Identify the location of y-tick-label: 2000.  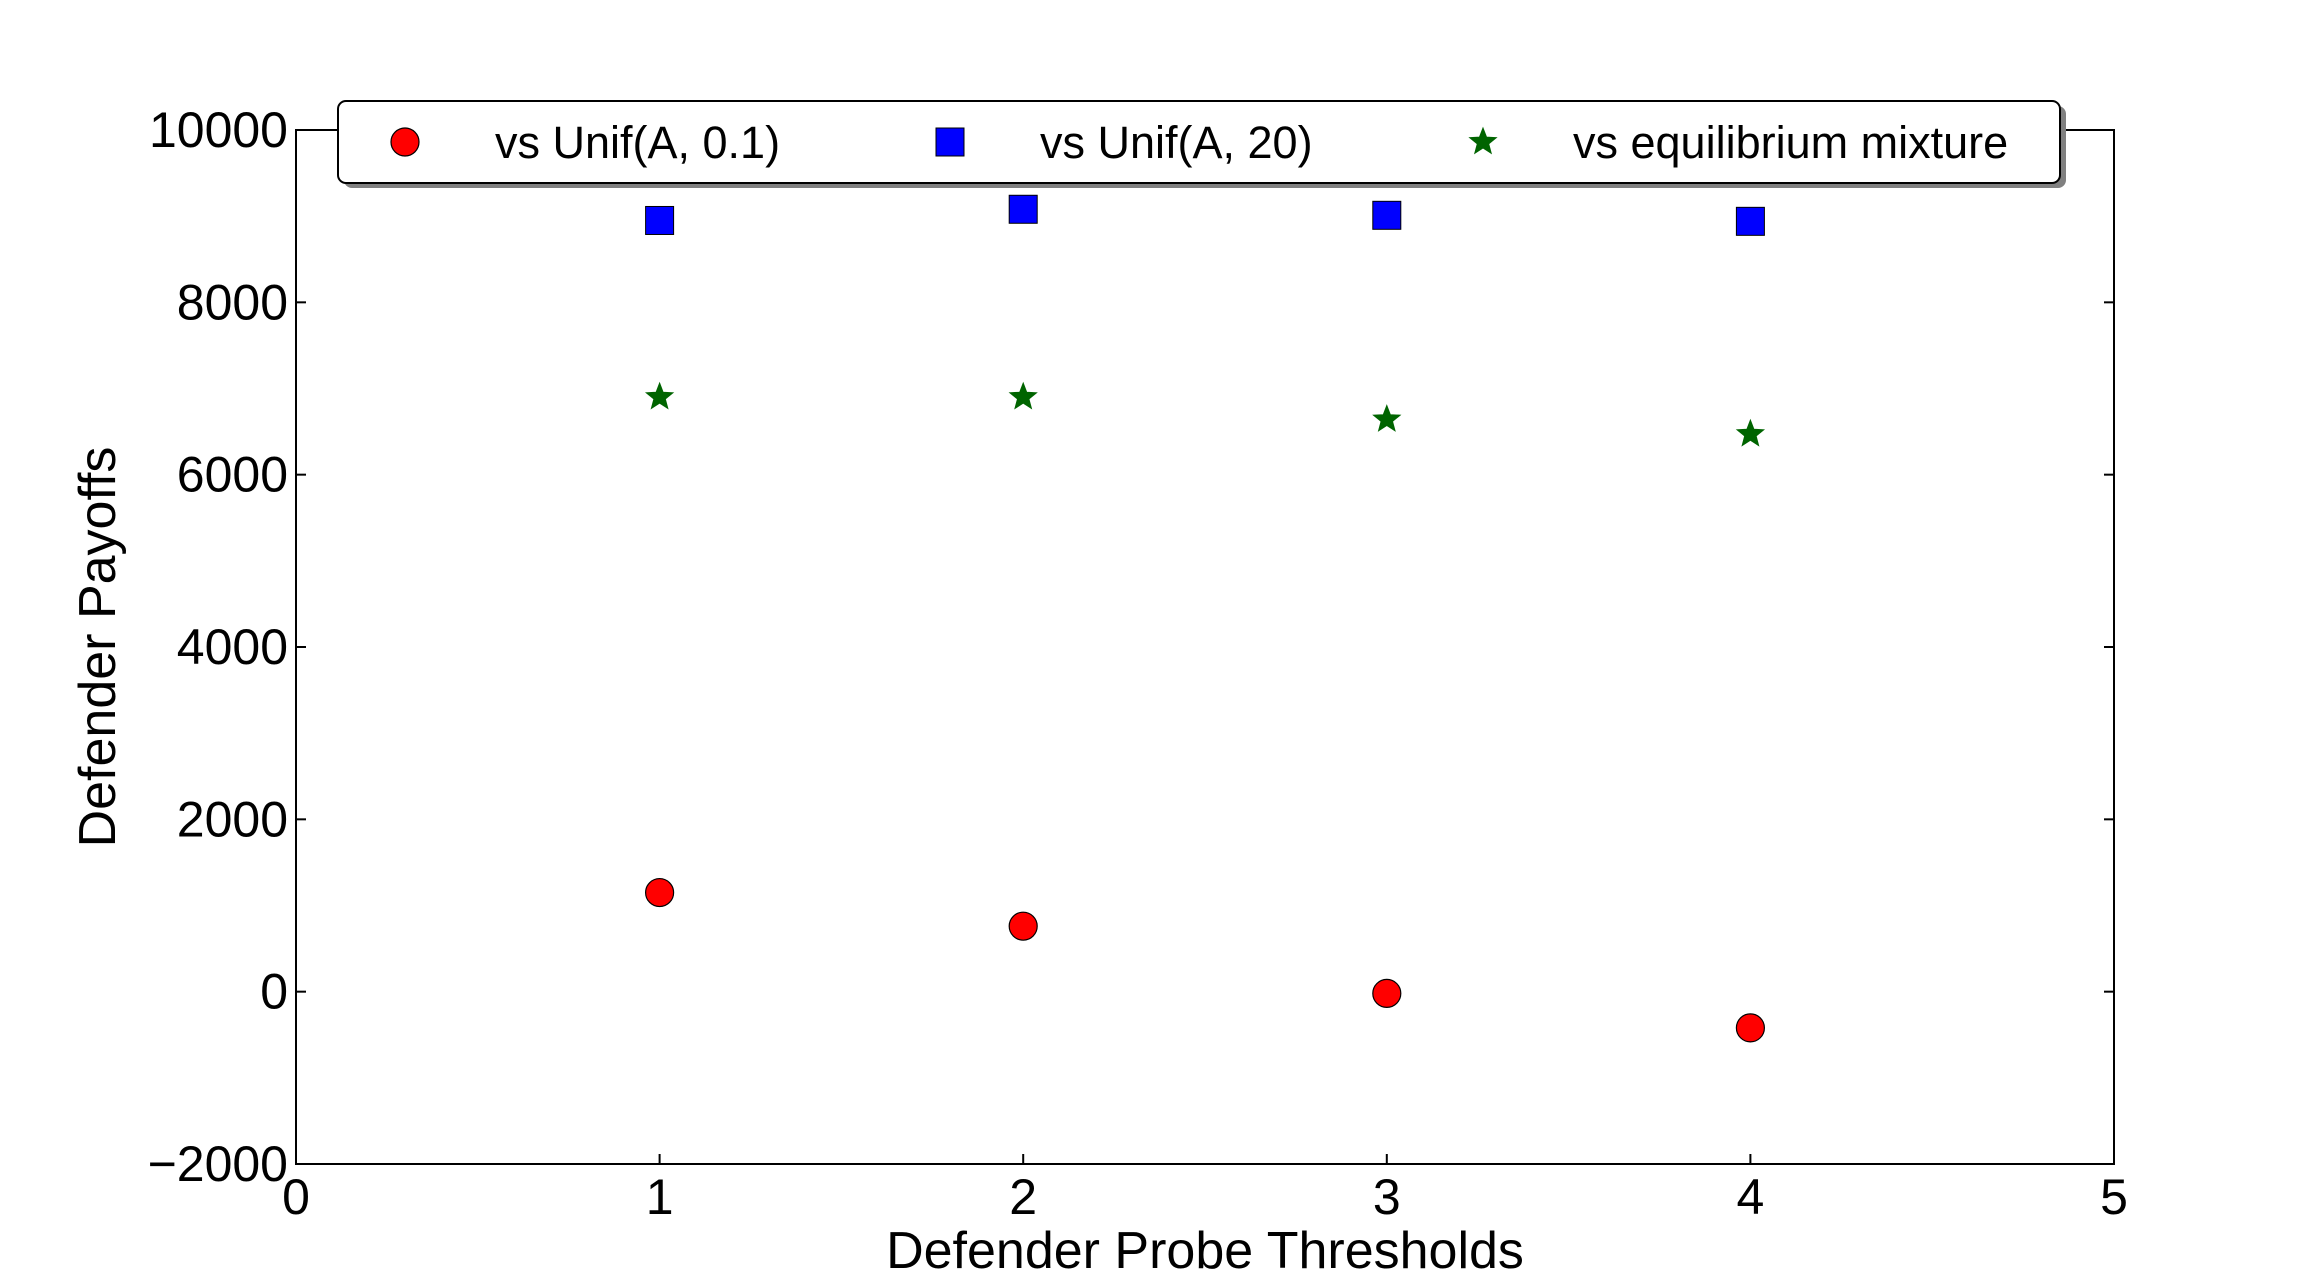
(232, 819).